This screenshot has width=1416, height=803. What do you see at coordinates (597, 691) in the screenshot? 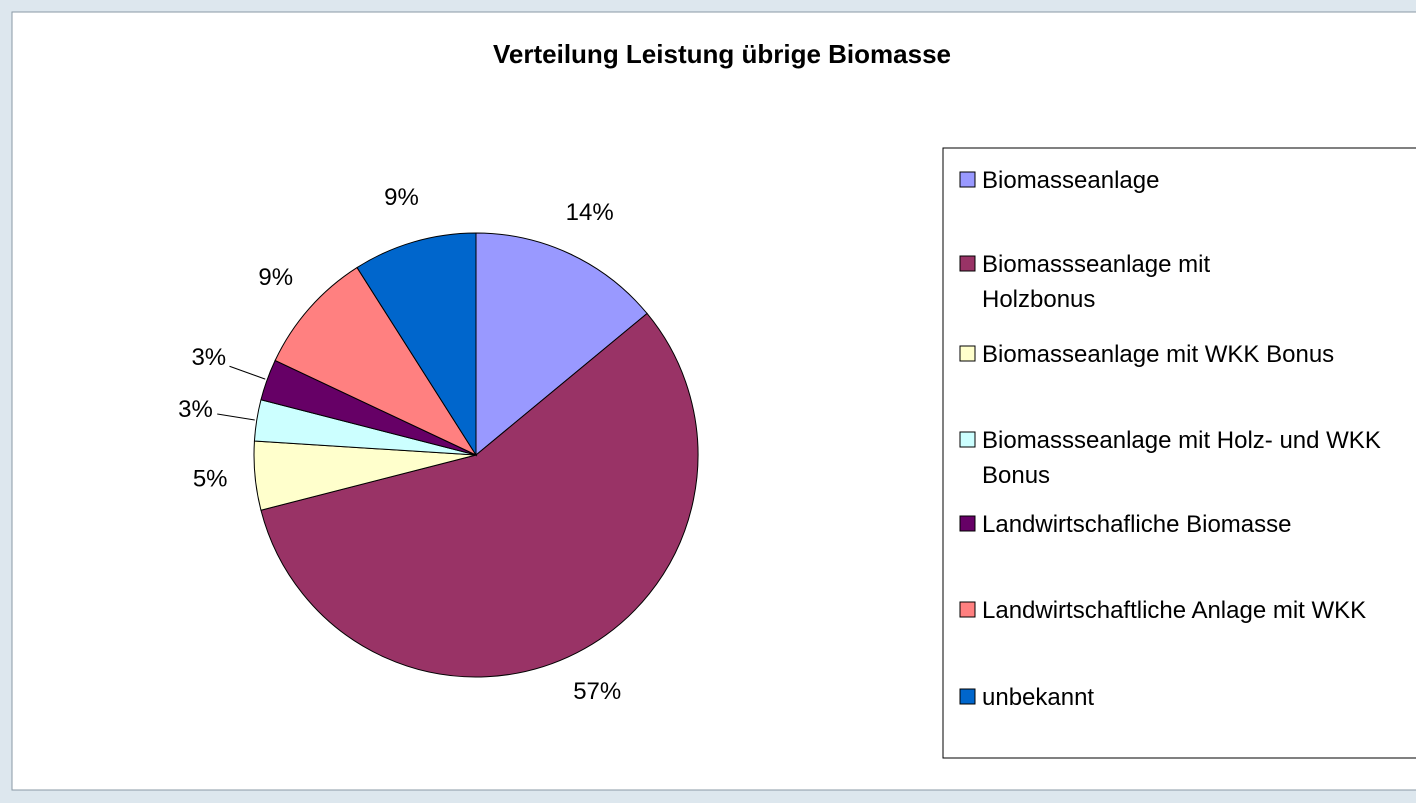
I see `data-label: 57%` at bounding box center [597, 691].